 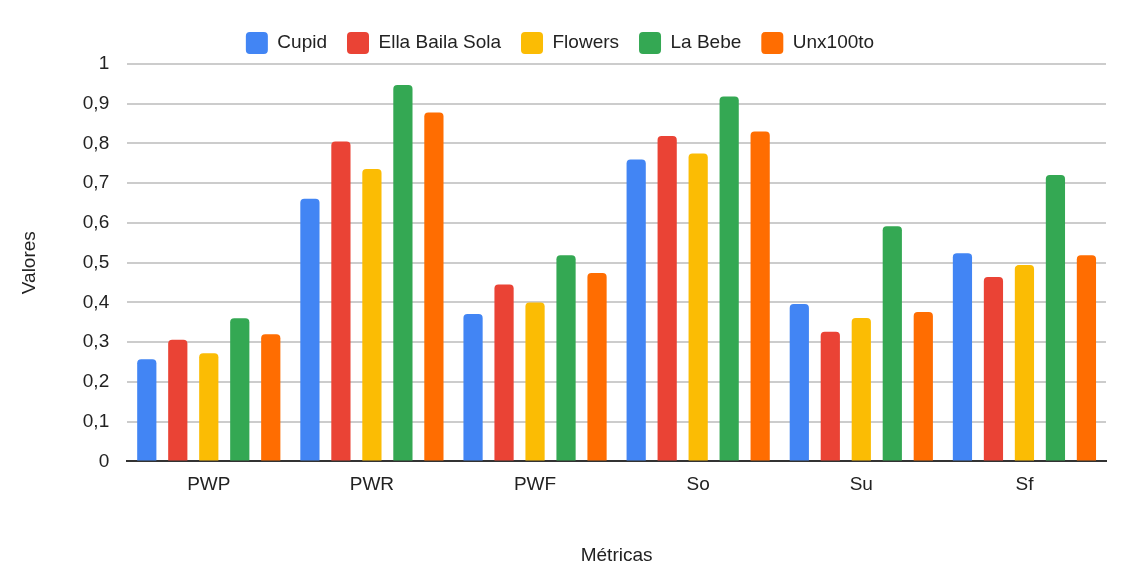 What do you see at coordinates (1025, 484) in the screenshot?
I see `x-tick-label: Sf` at bounding box center [1025, 484].